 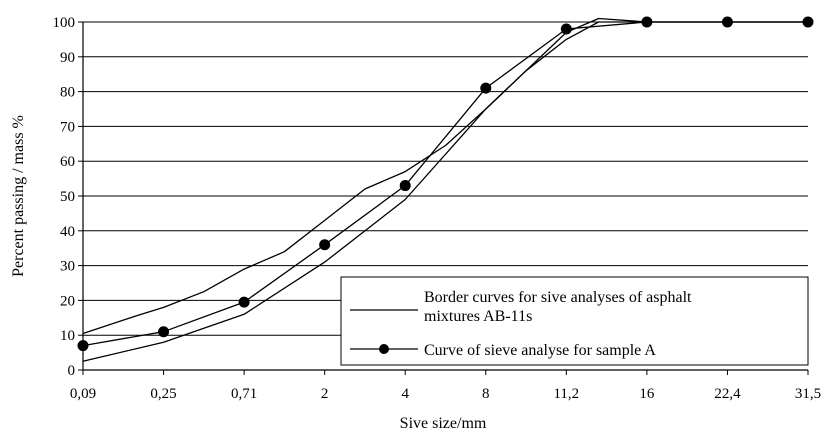 What do you see at coordinates (325, 394) in the screenshot?
I see `x-tick-label: 2` at bounding box center [325, 394].